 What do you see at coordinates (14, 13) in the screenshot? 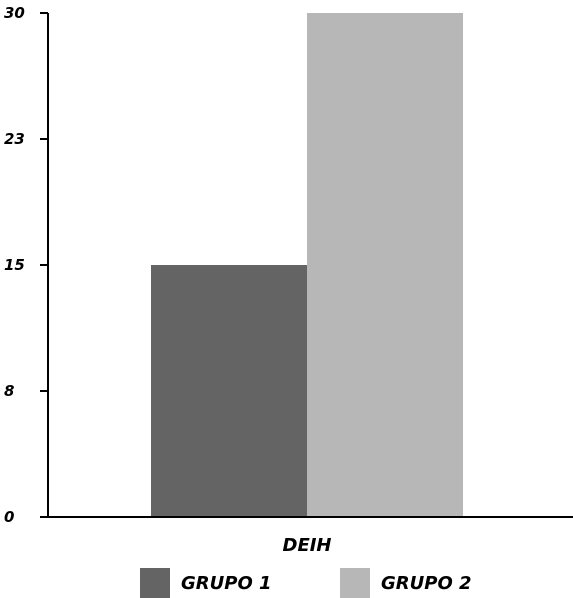
I see `y-tick-label: 30` at bounding box center [14, 13].